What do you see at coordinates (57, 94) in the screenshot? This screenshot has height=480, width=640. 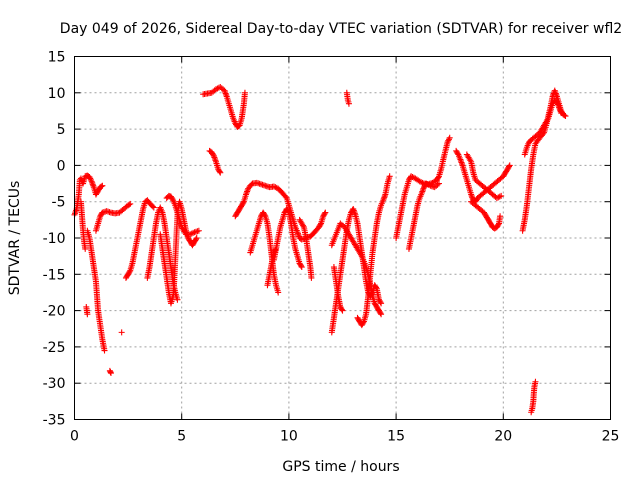 I see `y-tick-label: 10` at bounding box center [57, 94].